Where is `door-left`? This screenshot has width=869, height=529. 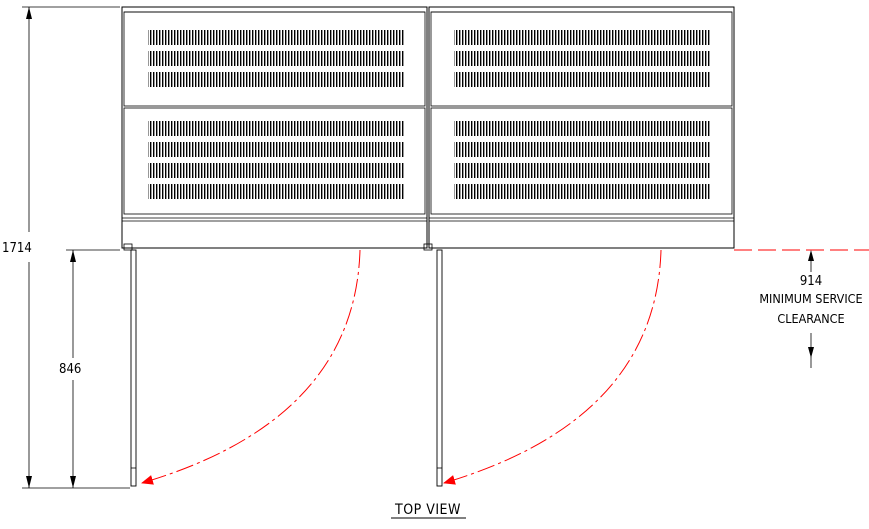 door-left is located at coordinates (133, 368).